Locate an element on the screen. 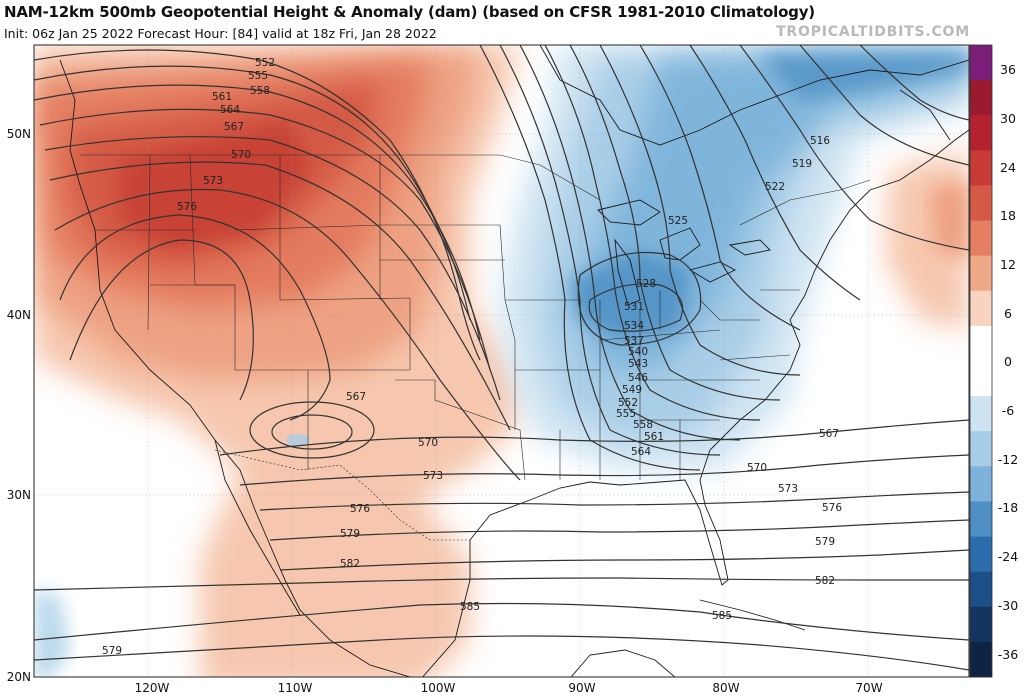 This screenshot has width=1024, height=696. contour-label: 537 is located at coordinates (634, 341).